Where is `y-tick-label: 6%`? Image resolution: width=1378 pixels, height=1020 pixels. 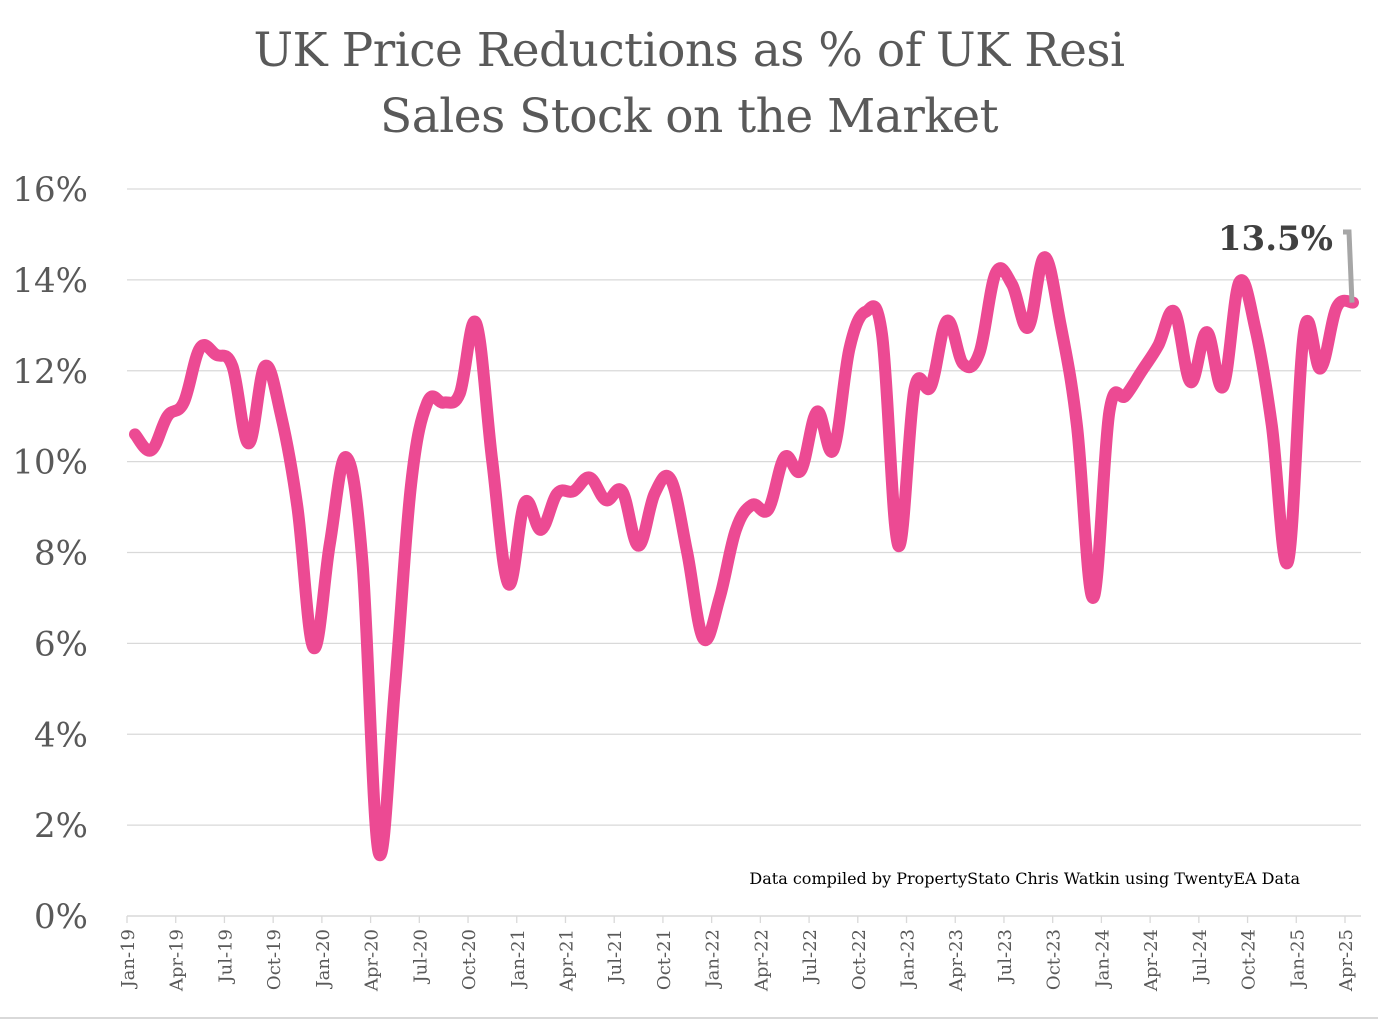 y-tick-label: 6% is located at coordinates (61, 644).